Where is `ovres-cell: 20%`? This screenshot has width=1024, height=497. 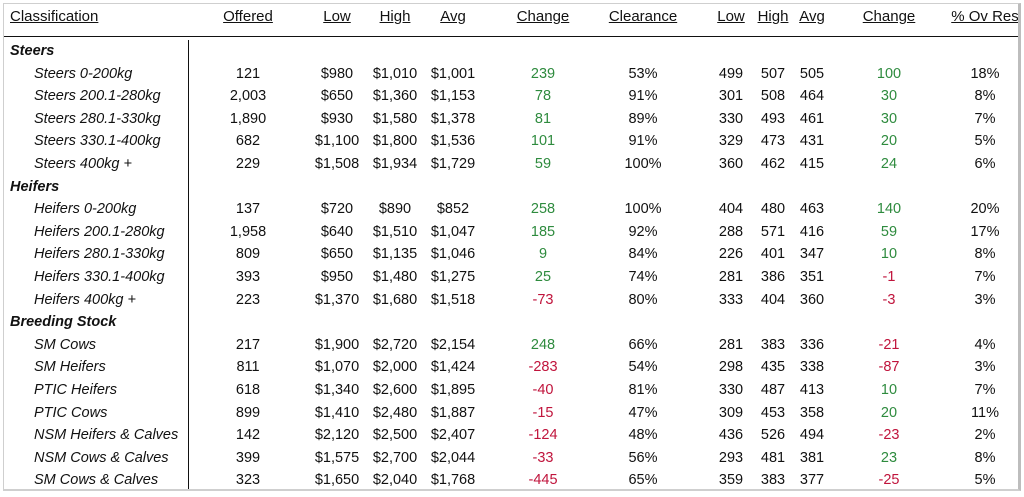
ovres-cell: 20% is located at coordinates (985, 209).